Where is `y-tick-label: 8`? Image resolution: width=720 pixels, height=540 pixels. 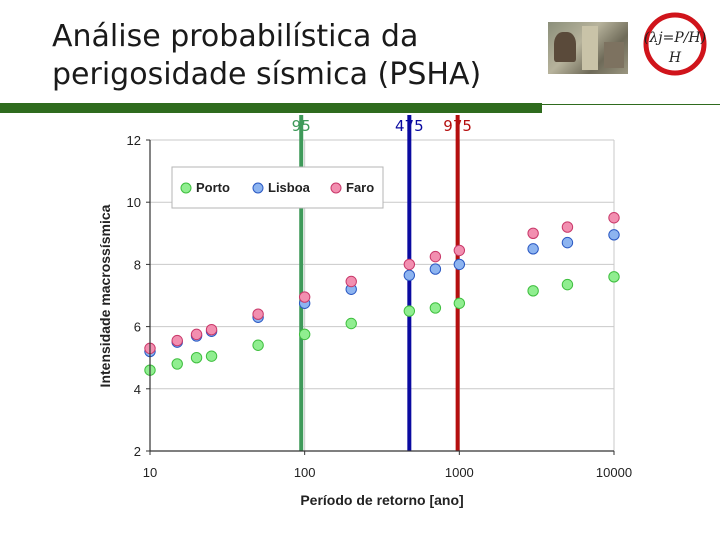 y-tick-label: 8 is located at coordinates (137, 264).